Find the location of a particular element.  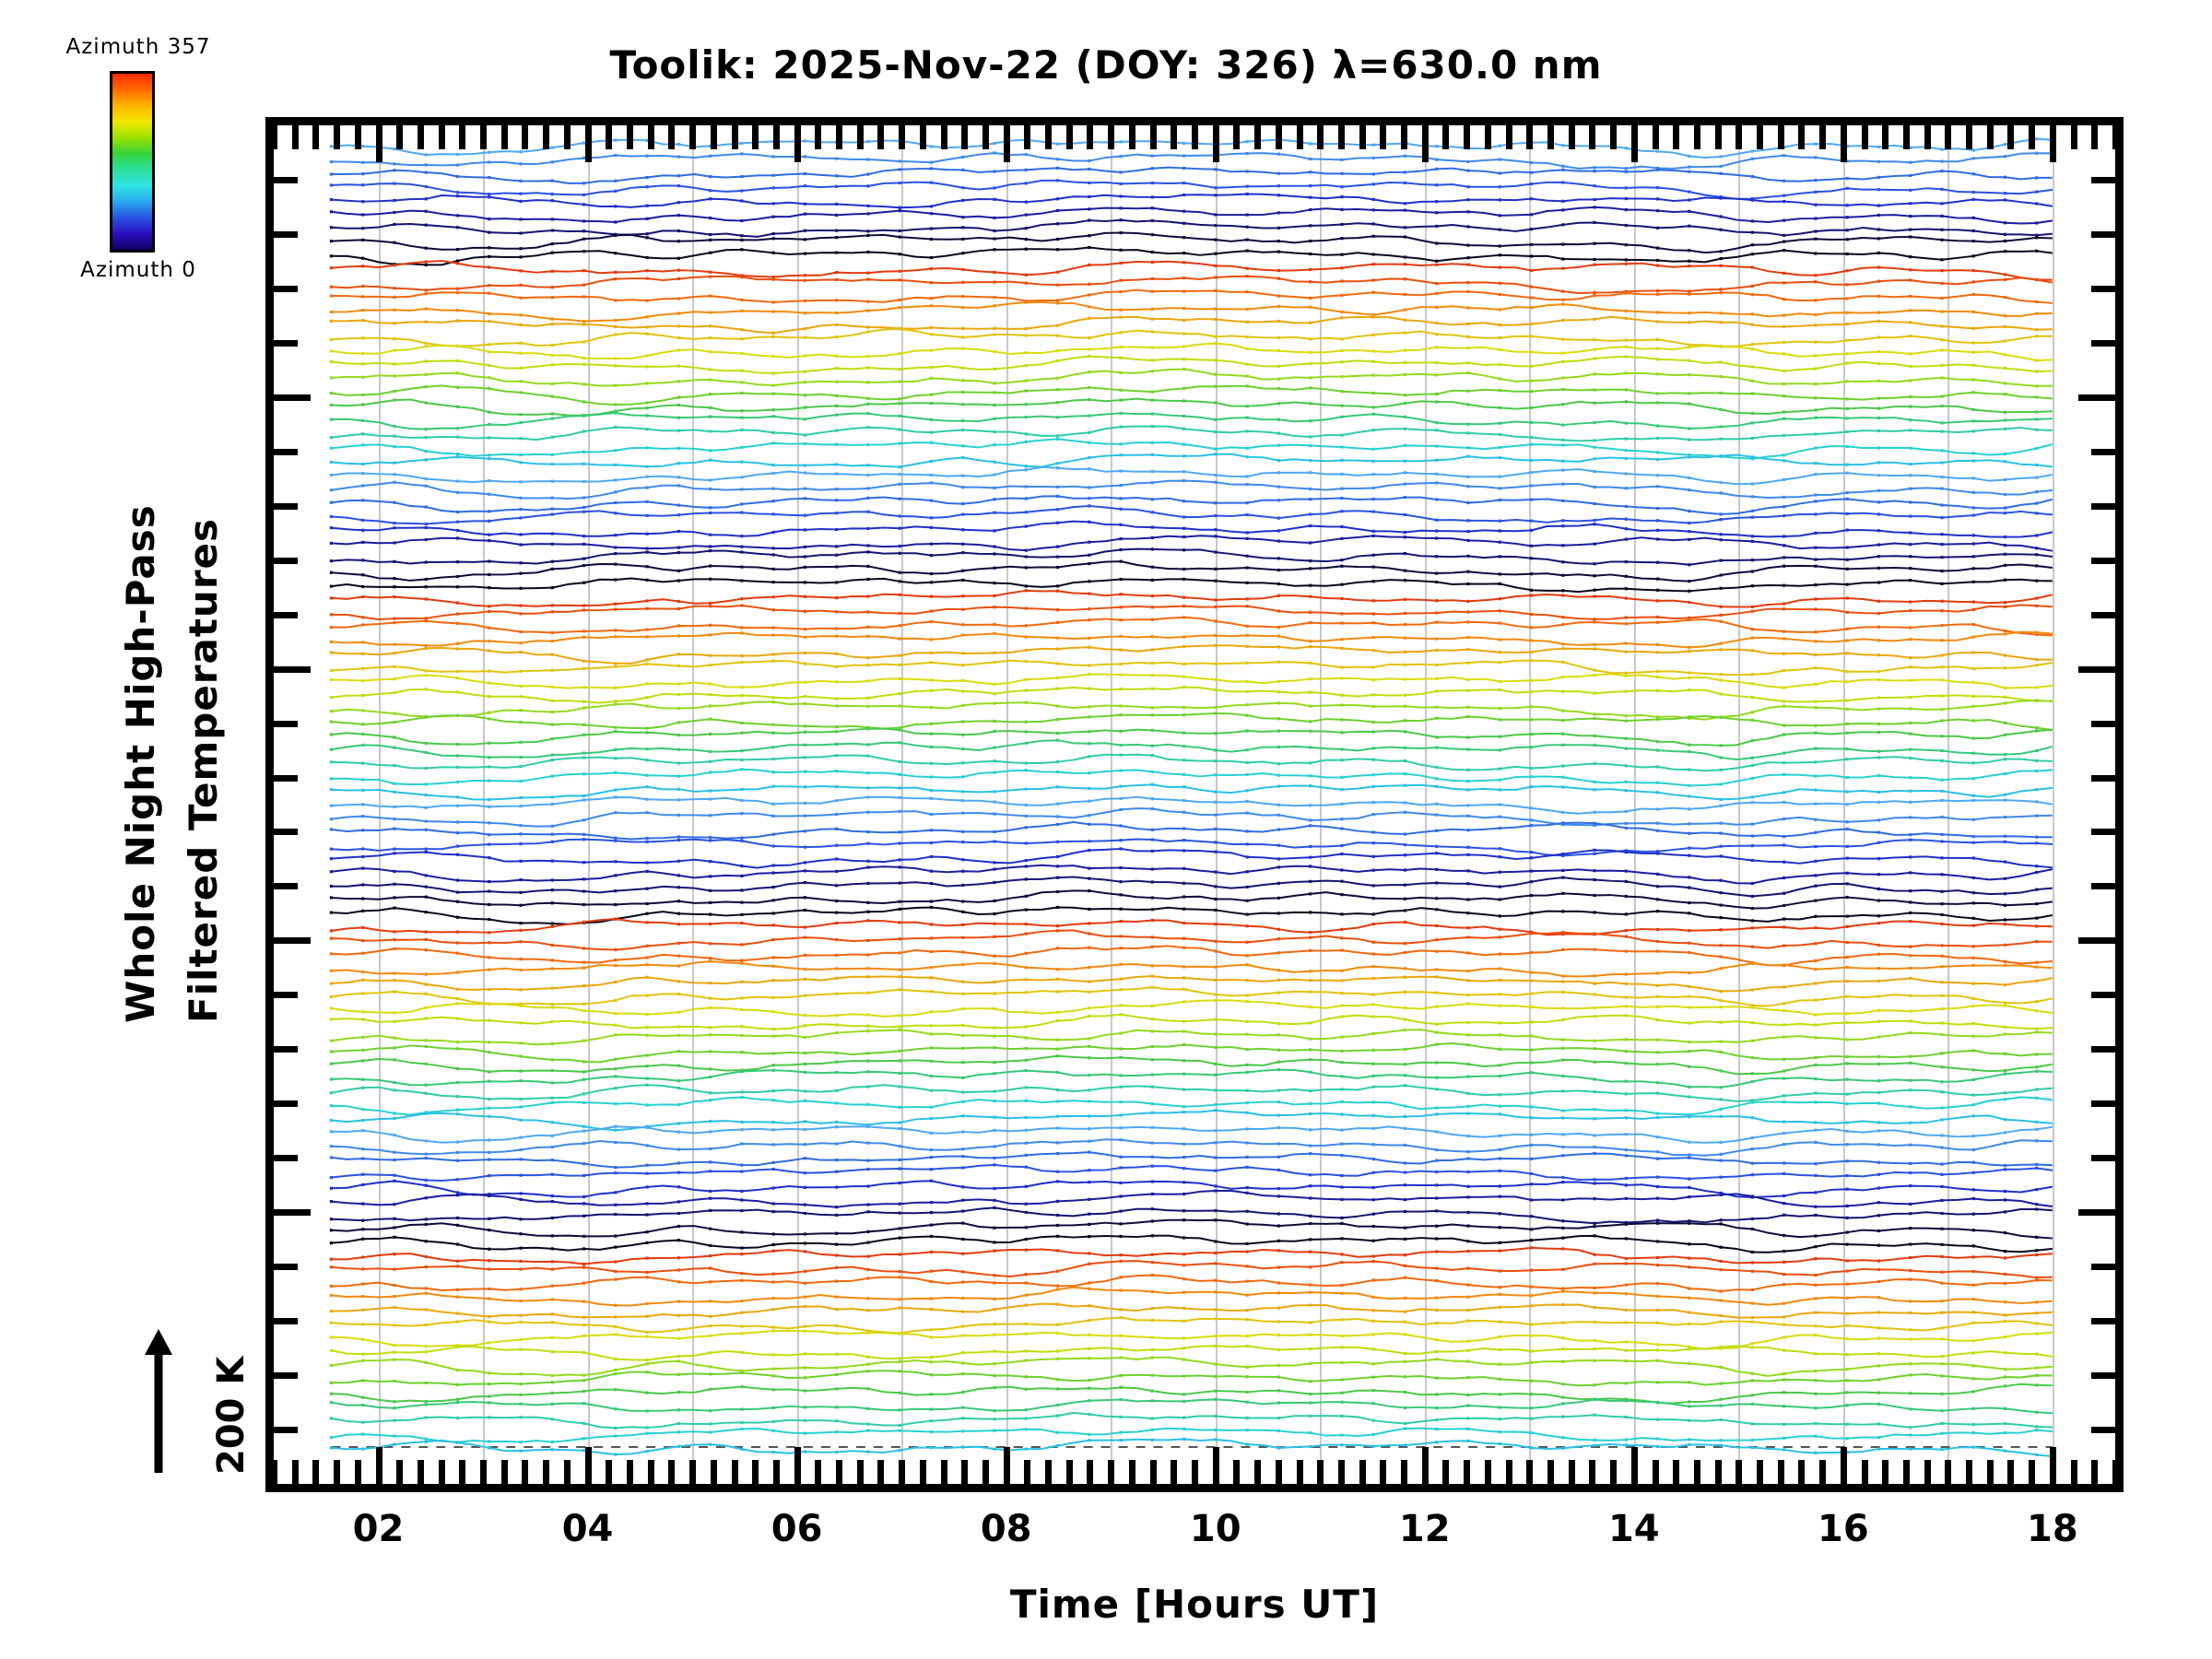

colorbar-gradient-swatch is located at coordinates (132, 162).